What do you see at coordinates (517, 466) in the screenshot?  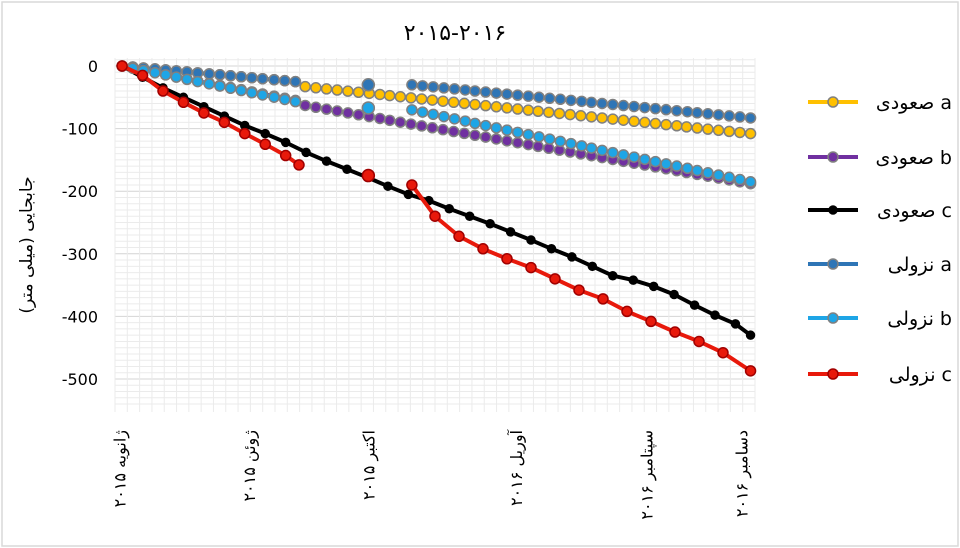 I see `x-tick-label: آوریل ۲۰۱۶` at bounding box center [517, 466].